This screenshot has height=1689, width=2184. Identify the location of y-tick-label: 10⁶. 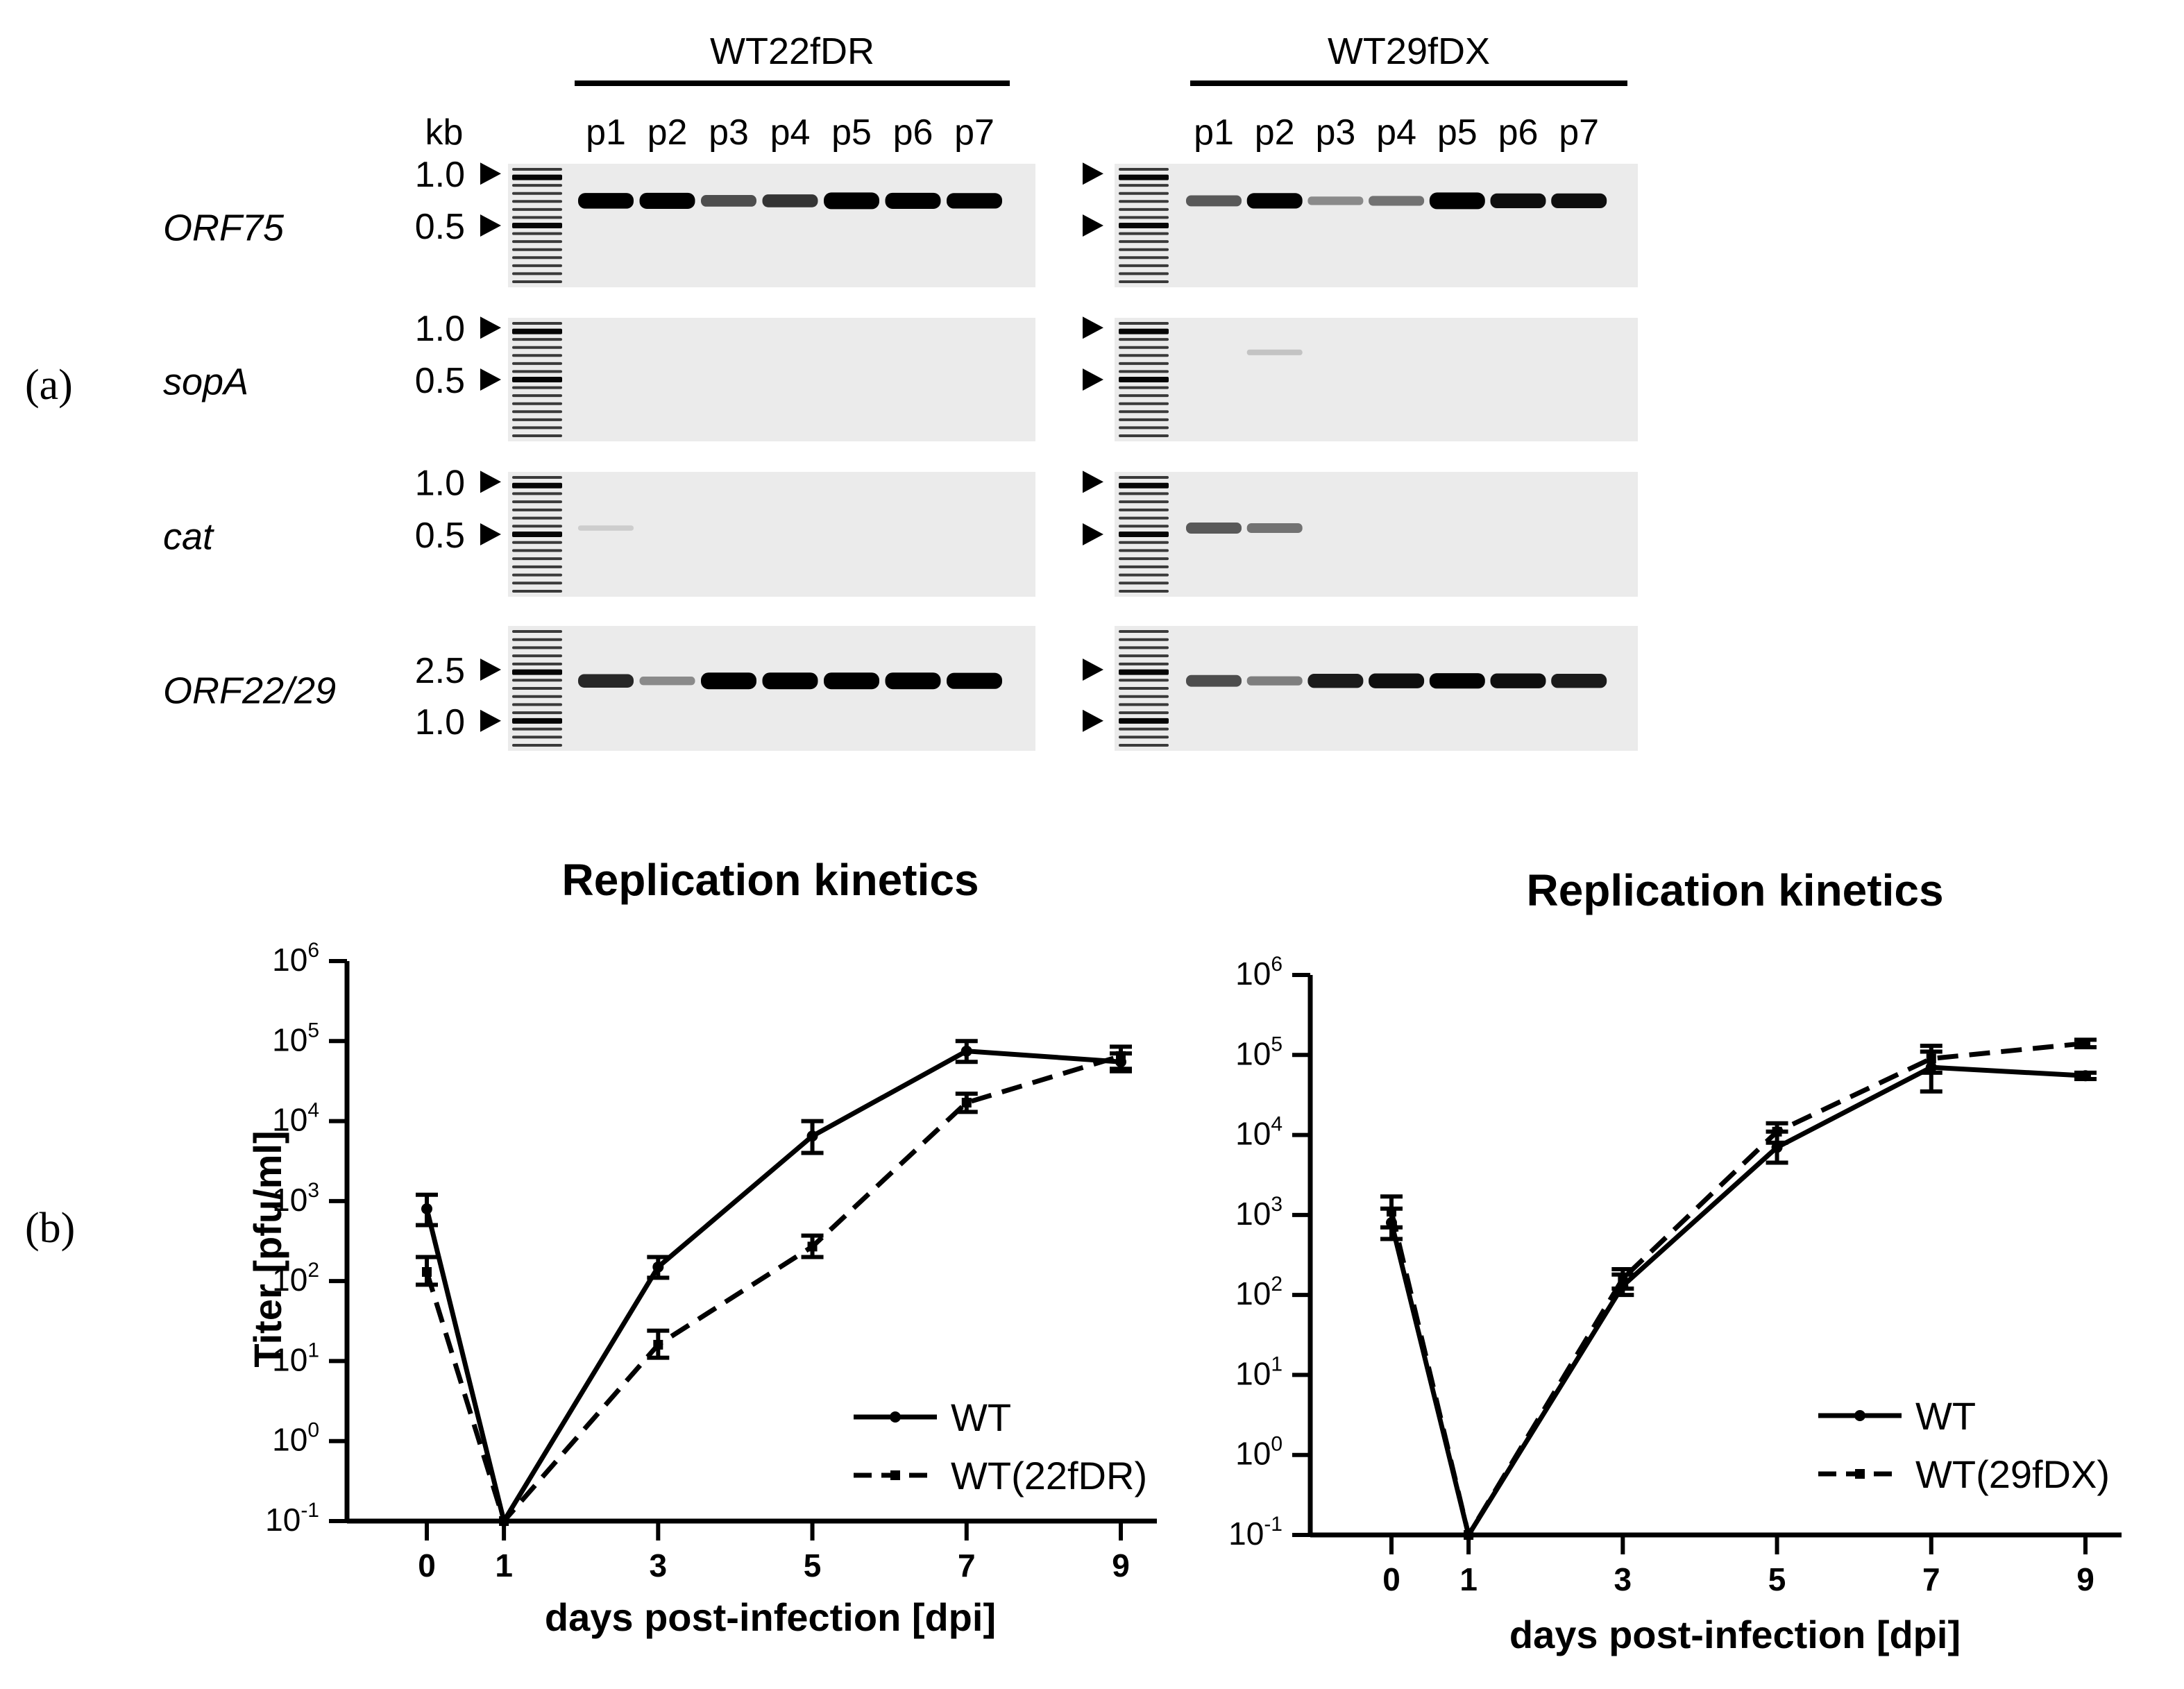
(1259, 972).